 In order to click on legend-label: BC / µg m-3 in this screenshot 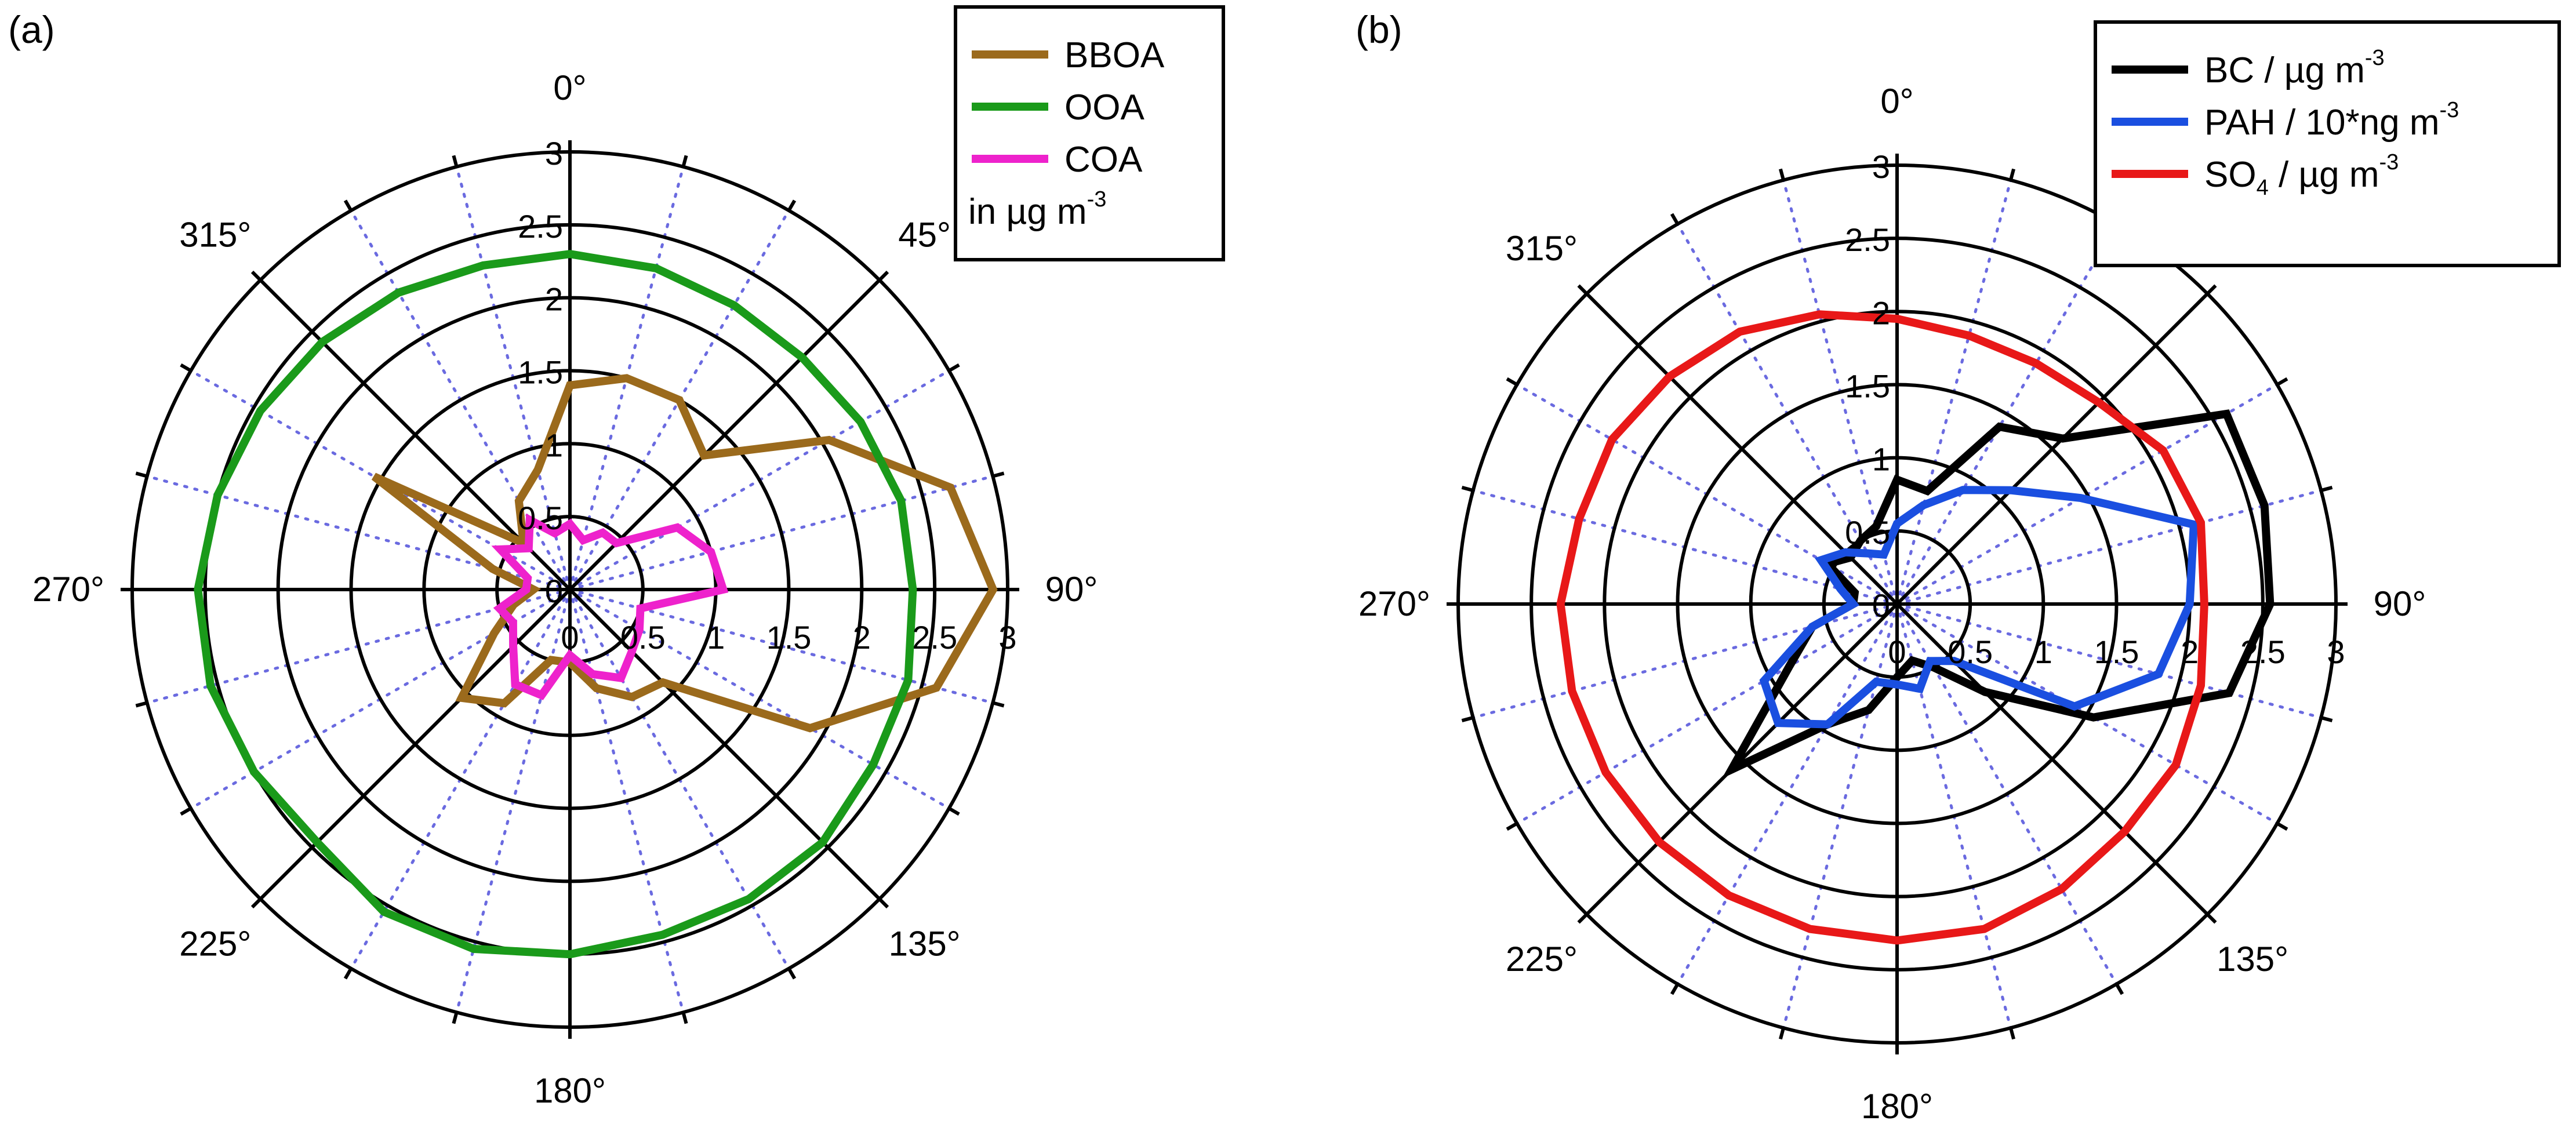, I will do `click(2294, 68)`.